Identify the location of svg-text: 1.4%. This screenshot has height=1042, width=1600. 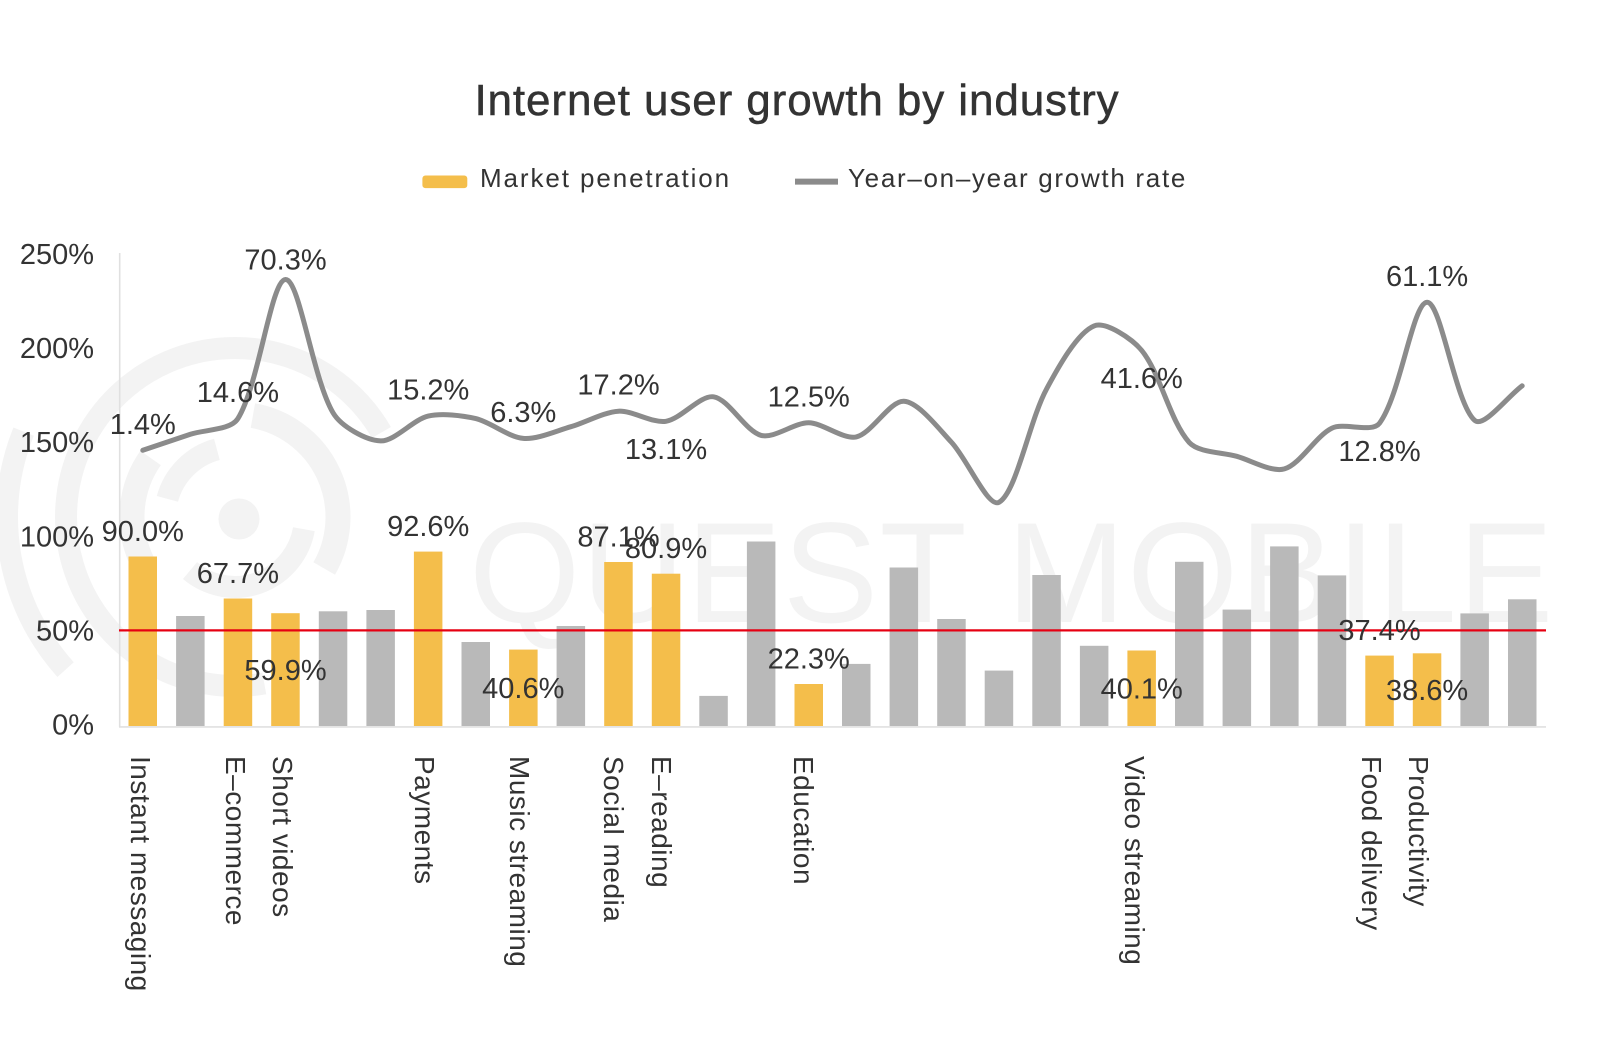
(143, 425).